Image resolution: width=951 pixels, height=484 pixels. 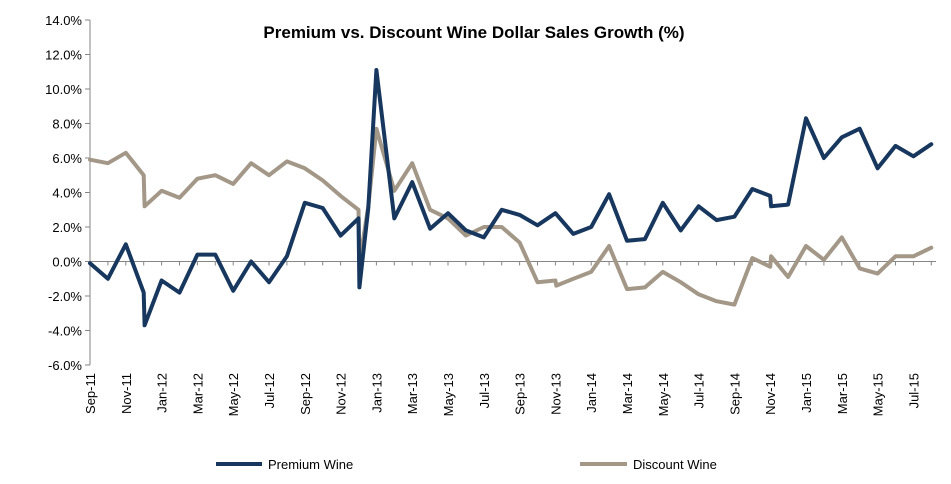 What do you see at coordinates (67, 227) in the screenshot?
I see `y-tick-label: 2.0%` at bounding box center [67, 227].